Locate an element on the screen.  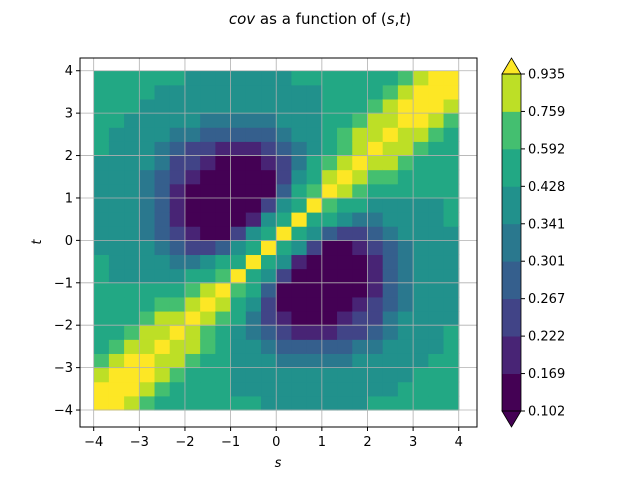
title-part-2: s is located at coordinates (391, 19).